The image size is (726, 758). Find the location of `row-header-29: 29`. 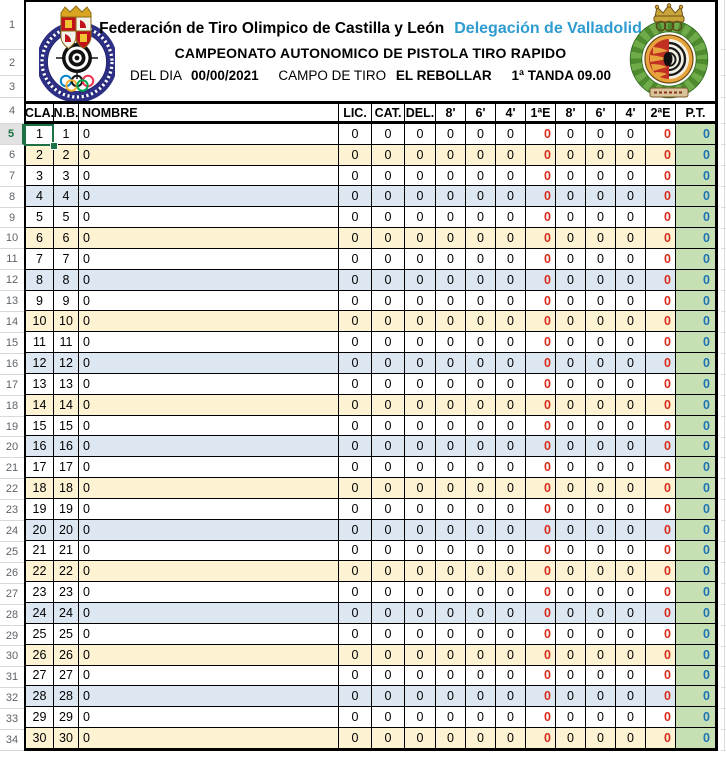

row-header-29: 29 is located at coordinates (12, 636).